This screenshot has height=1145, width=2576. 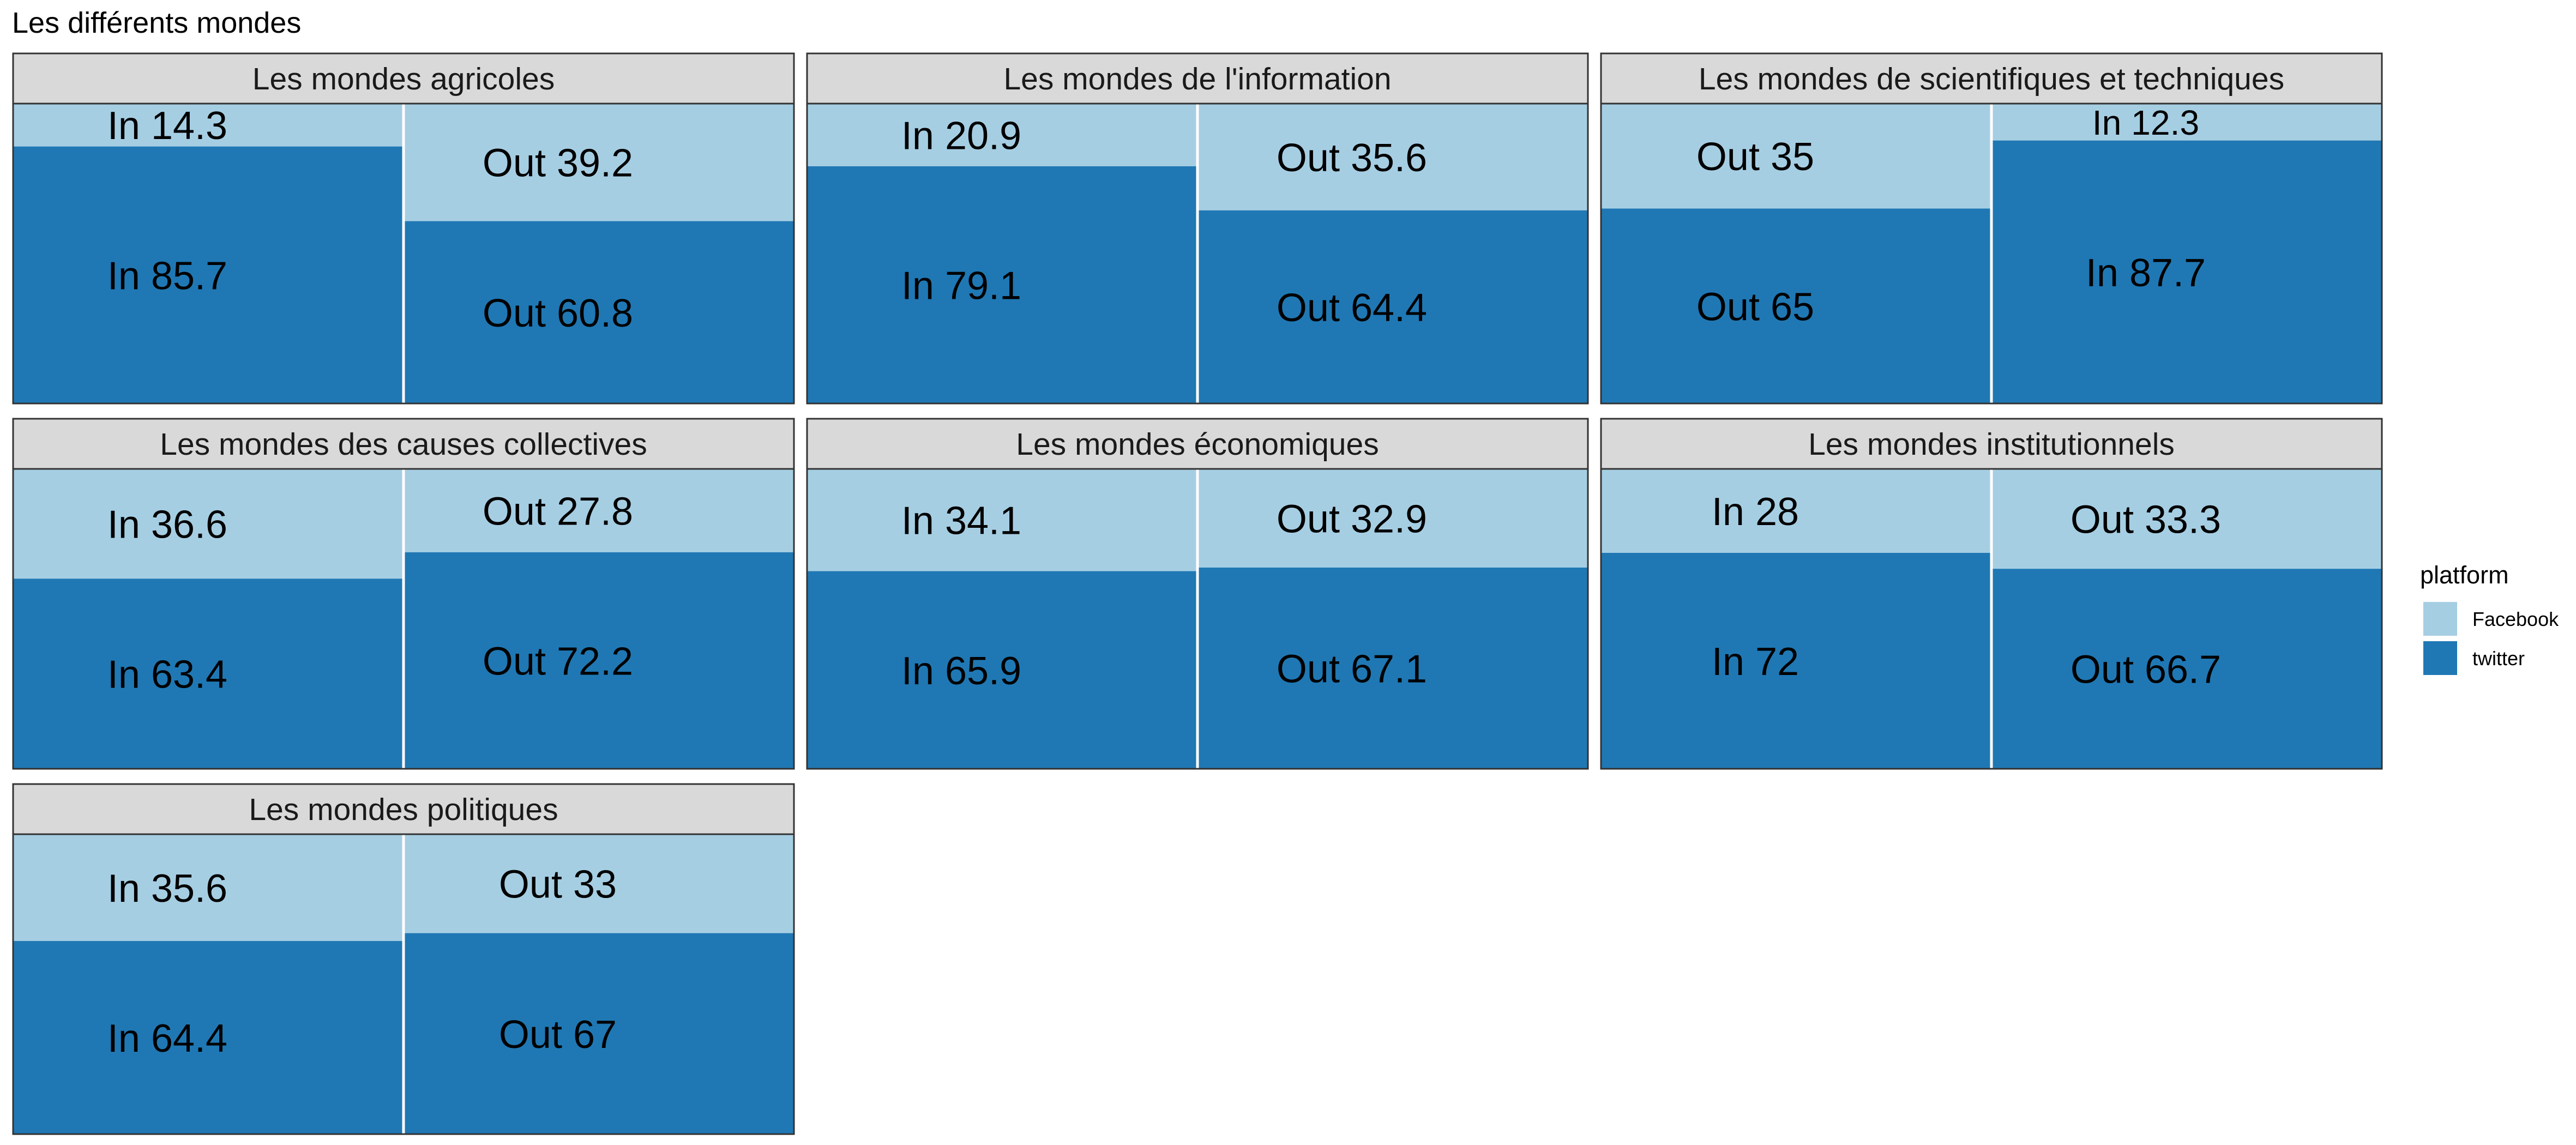 What do you see at coordinates (1755, 662) in the screenshot?
I see `data-label-twitter: In 72` at bounding box center [1755, 662].